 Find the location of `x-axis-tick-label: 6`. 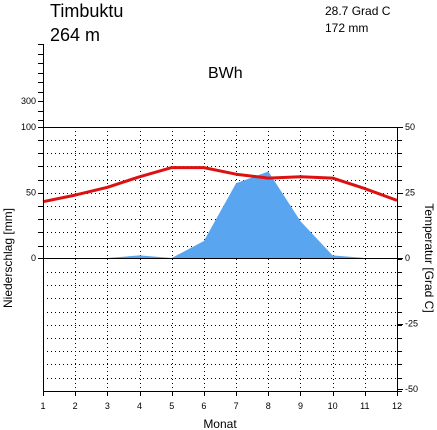

x-axis-tick-label: 6 is located at coordinates (203, 406).